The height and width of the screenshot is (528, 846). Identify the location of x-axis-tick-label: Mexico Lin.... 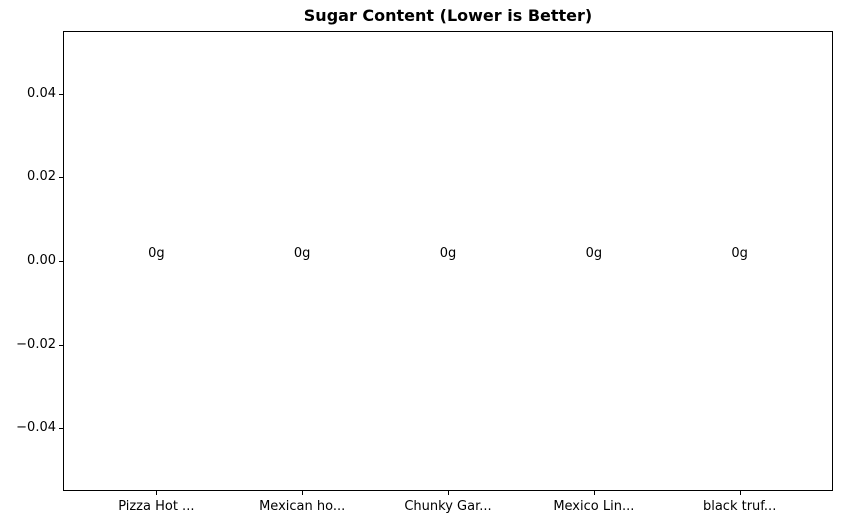
(594, 506).